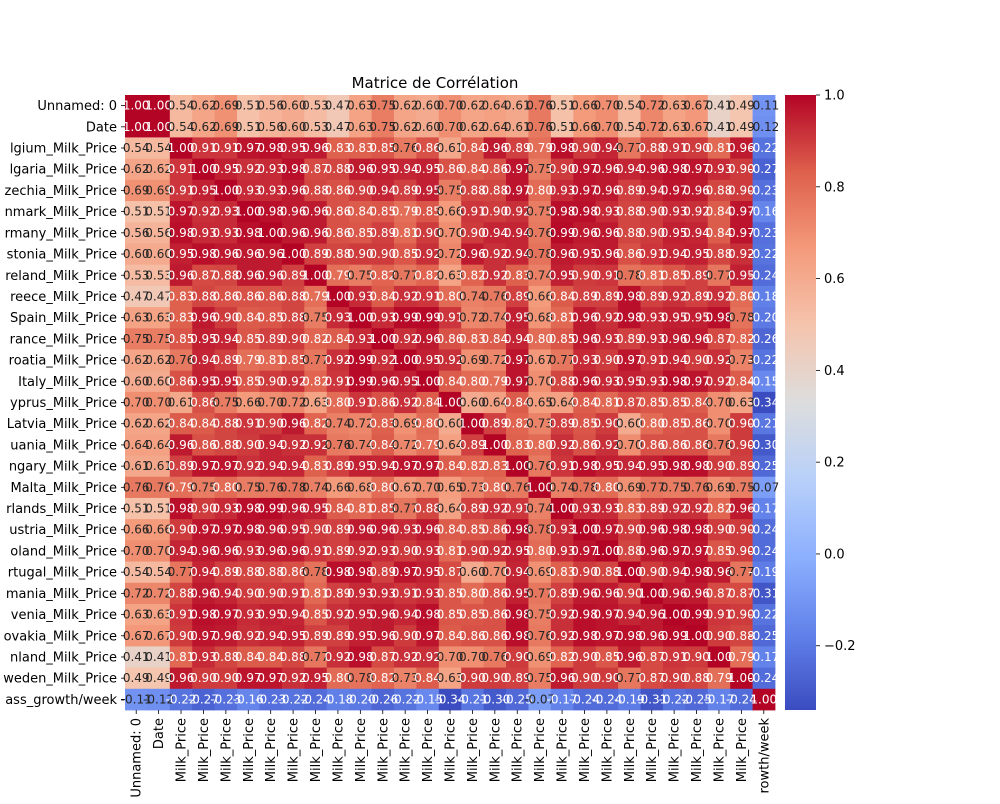 The width and height of the screenshot is (1000, 804). What do you see at coordinates (293, 148) in the screenshot?
I see `cell-annotation: 0.95` at bounding box center [293, 148].